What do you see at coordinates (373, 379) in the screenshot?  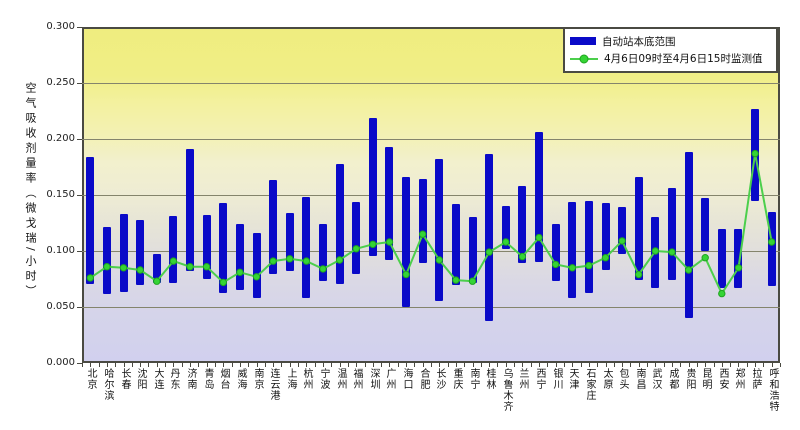 I see `x-category-label: 深圳` at bounding box center [373, 379].